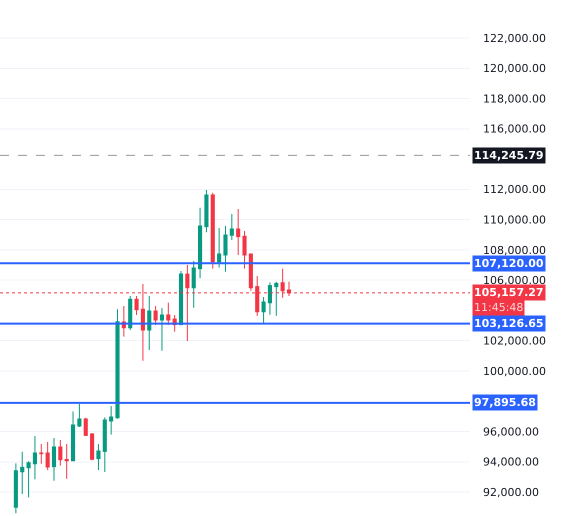 The image size is (574, 516). What do you see at coordinates (514, 69) in the screenshot?
I see `y-tick-label: 120,000.00` at bounding box center [514, 69].